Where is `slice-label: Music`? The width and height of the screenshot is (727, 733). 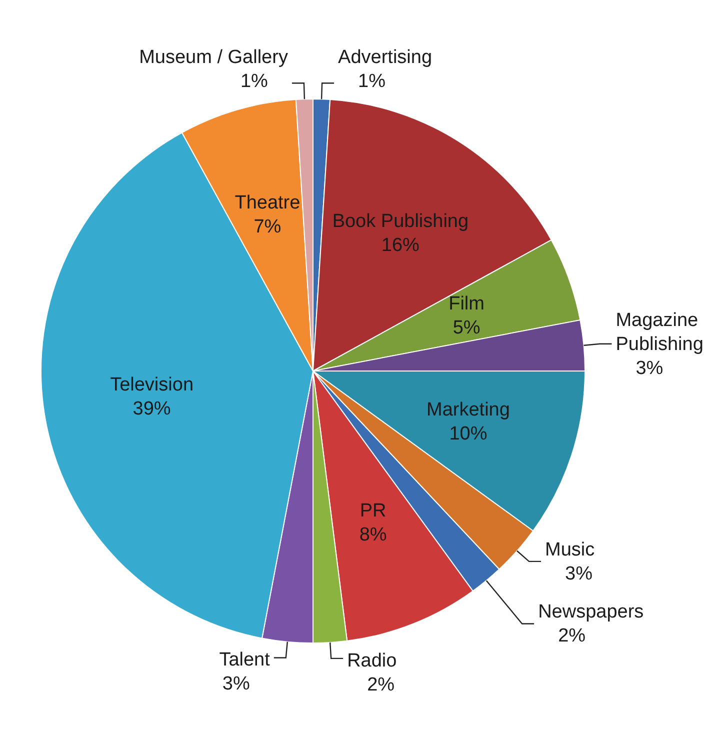 slice-label: Music is located at coordinates (570, 549).